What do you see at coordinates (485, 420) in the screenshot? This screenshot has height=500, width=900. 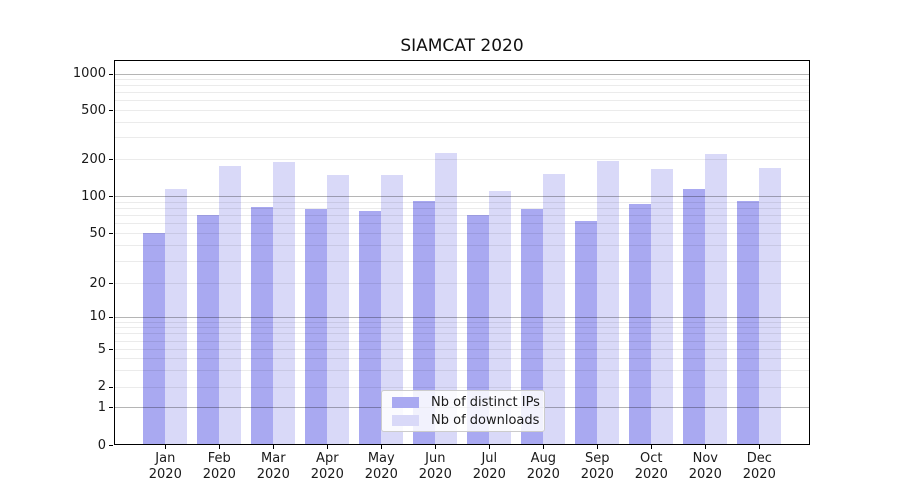 I see `legend-label-downloads: Nb of downloads` at bounding box center [485, 420].